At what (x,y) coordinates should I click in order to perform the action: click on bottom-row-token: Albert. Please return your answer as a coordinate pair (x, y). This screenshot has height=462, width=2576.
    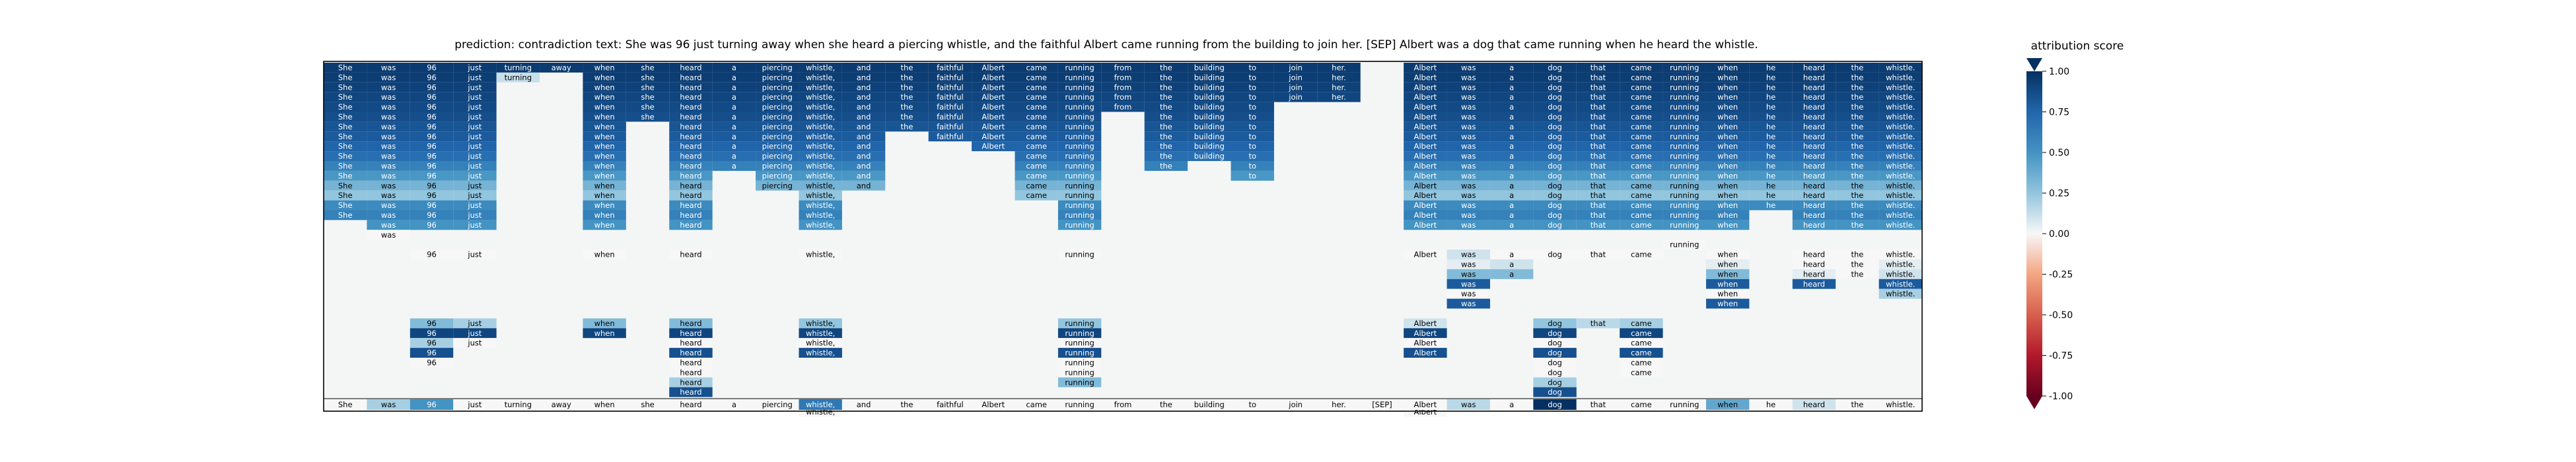
    Looking at the image, I should click on (1425, 404).